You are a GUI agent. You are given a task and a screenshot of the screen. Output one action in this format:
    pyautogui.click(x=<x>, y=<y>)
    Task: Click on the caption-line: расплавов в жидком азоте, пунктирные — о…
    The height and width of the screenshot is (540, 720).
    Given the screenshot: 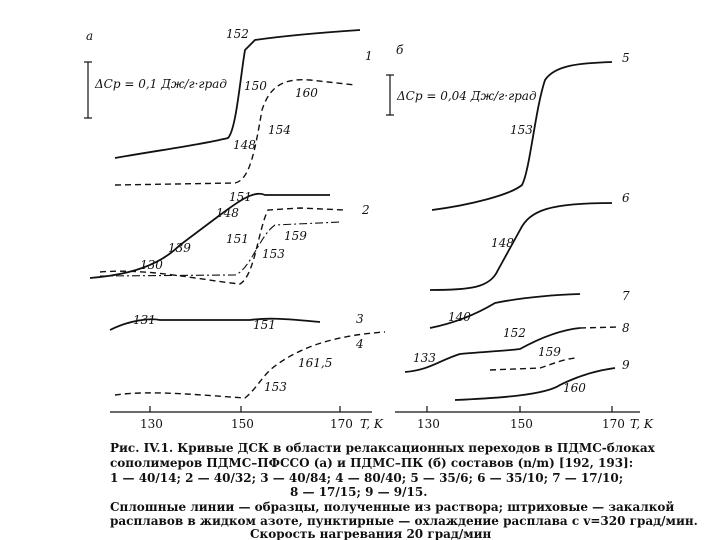 What is the action you would take?
    pyautogui.click(x=404, y=521)
    